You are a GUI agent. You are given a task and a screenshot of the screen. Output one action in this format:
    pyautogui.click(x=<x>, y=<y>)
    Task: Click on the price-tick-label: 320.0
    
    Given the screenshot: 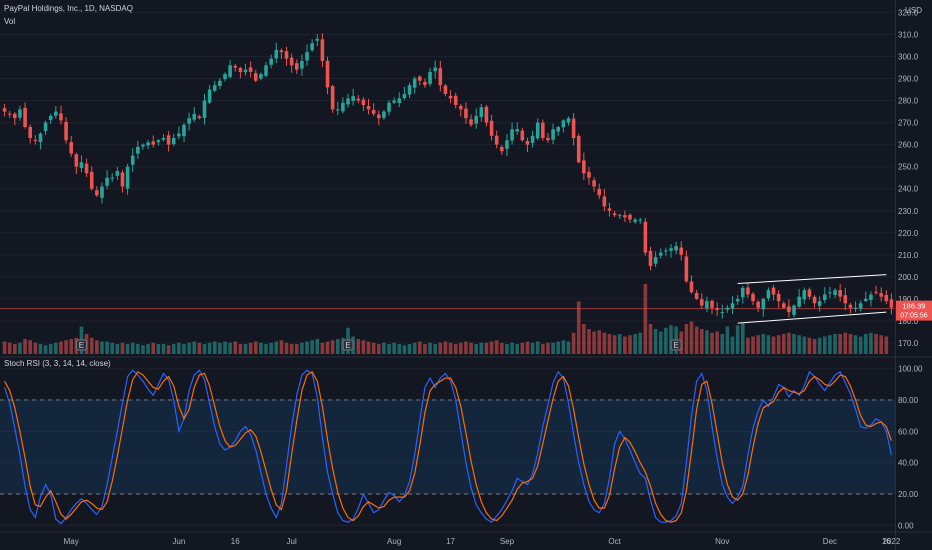 What is the action you would take?
    pyautogui.click(x=908, y=12)
    